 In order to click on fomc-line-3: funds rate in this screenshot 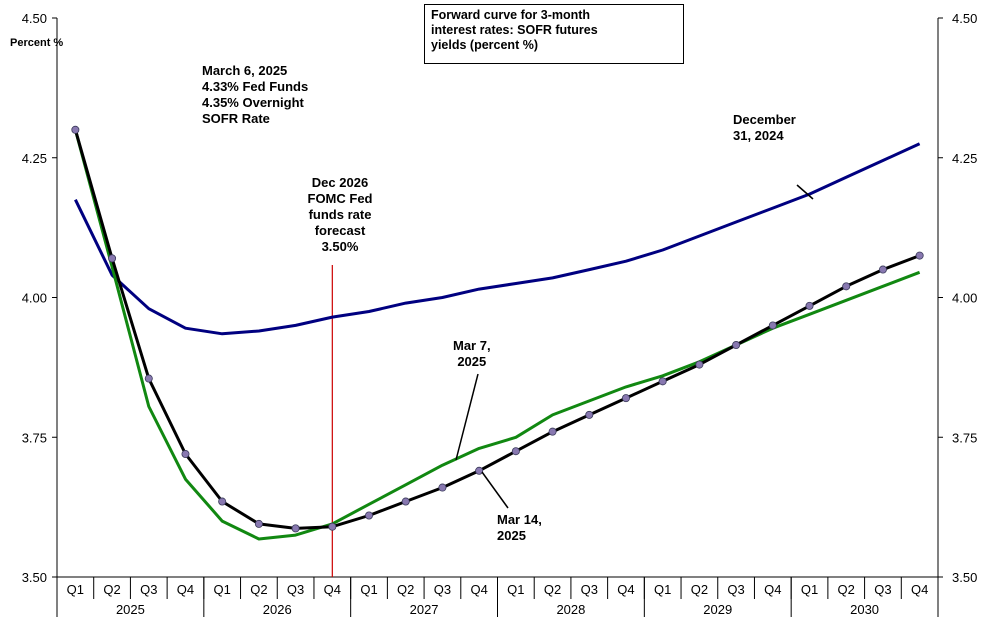, I will do `click(340, 214)`.